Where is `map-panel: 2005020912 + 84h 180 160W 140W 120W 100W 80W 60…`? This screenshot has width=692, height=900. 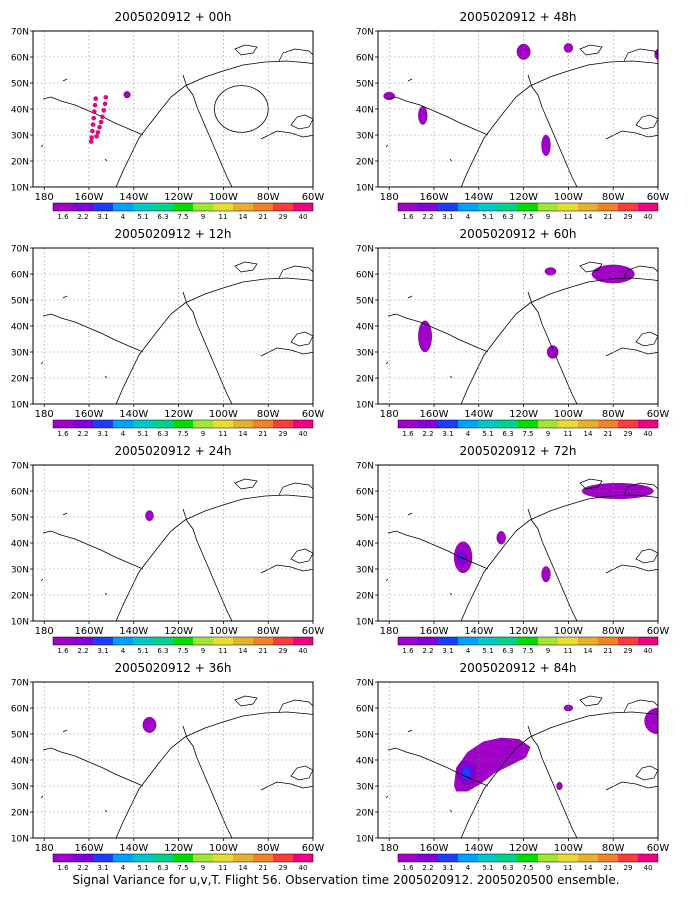 map-panel: 2005020912 + 84h 180 160W 140W 120W 100W 80W 60… is located at coordinates (513, 766).